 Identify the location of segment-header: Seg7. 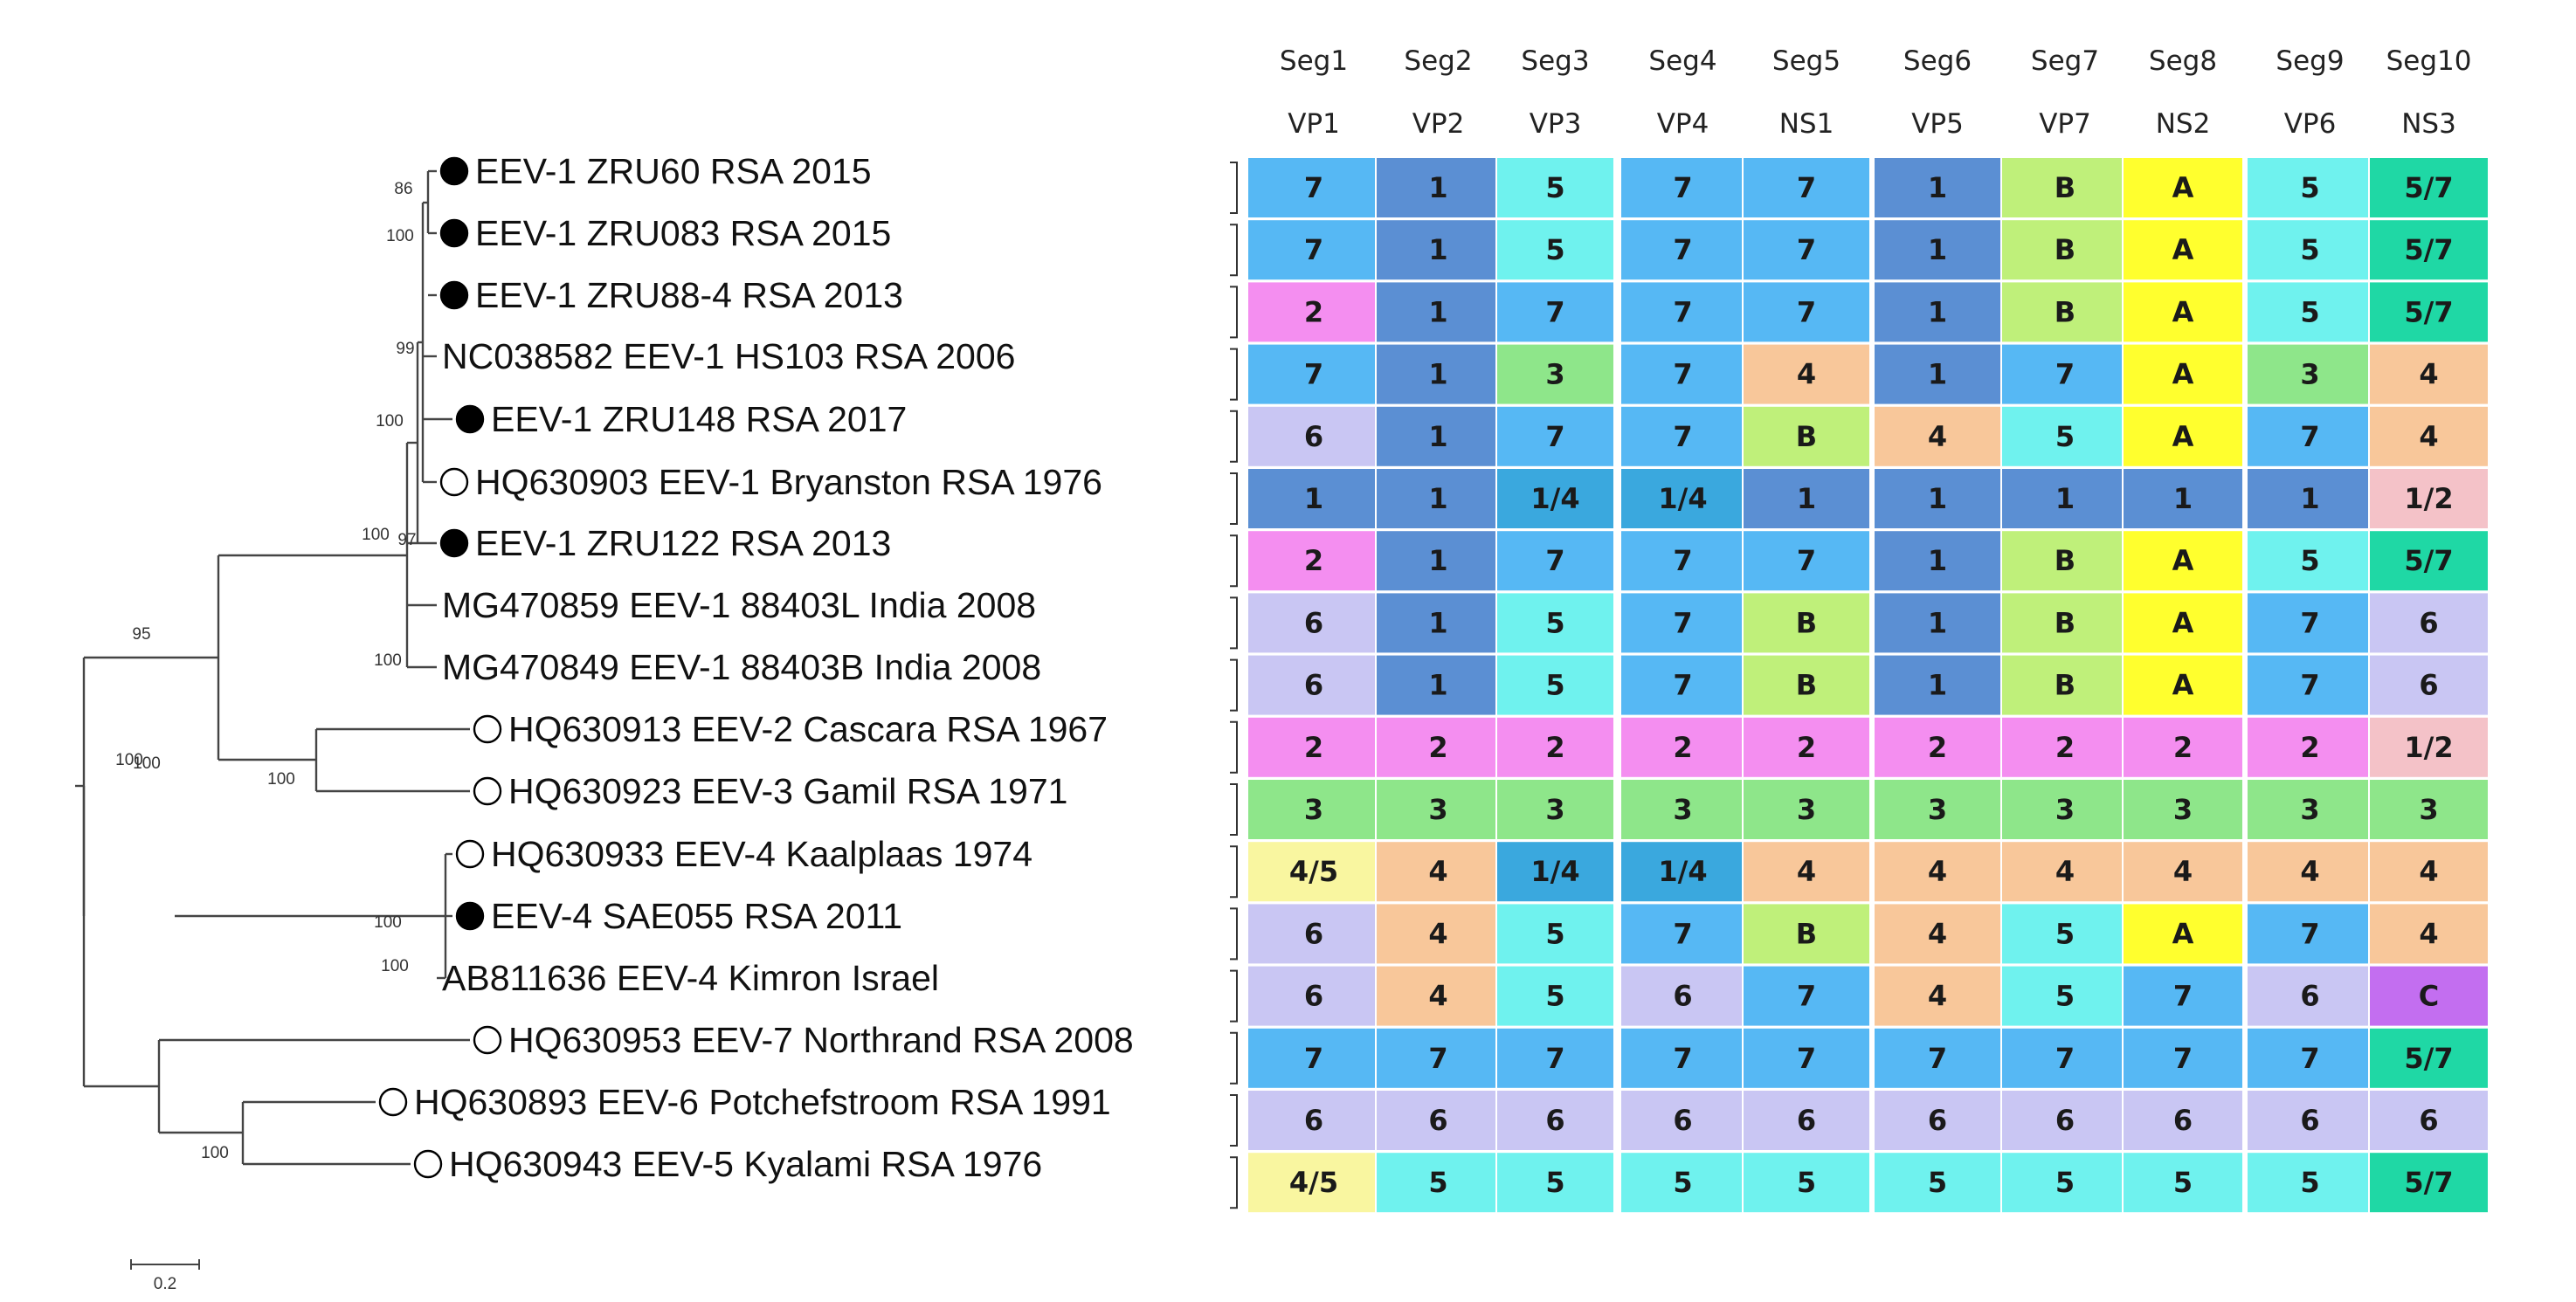
(2065, 61).